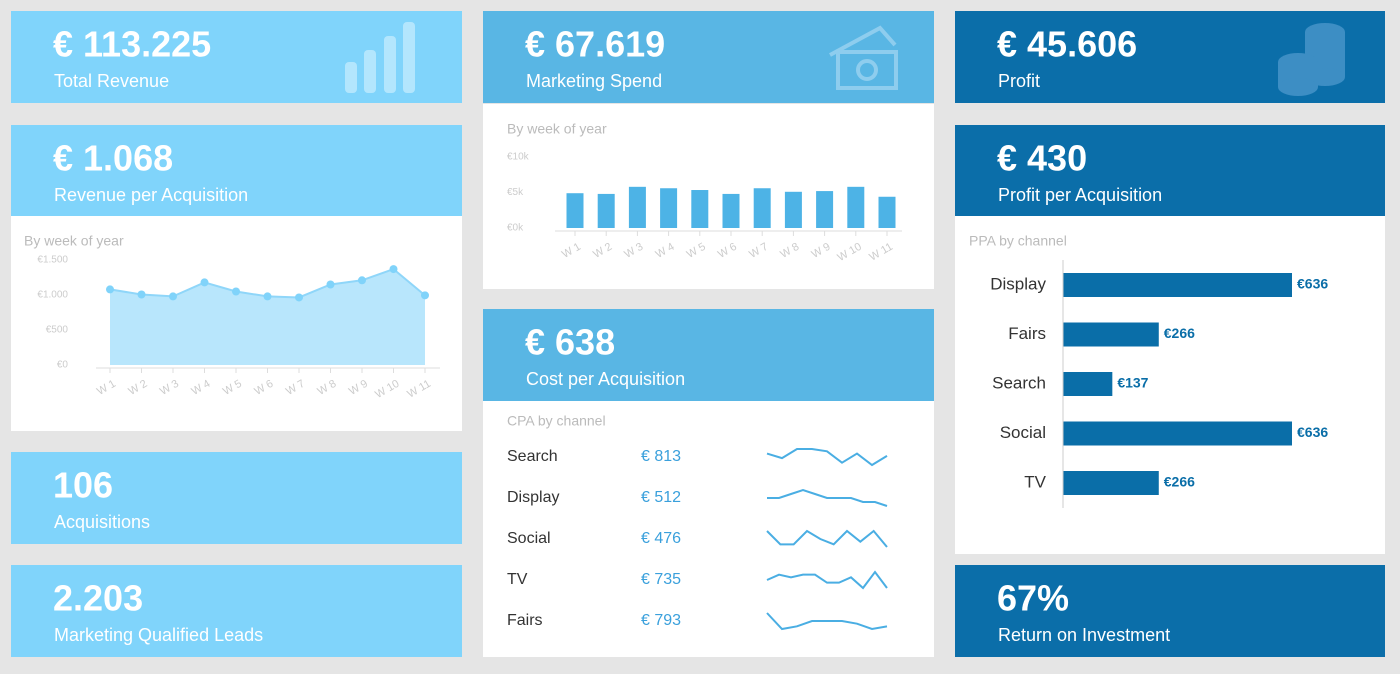 Image resolution: width=1400 pixels, height=674 pixels. What do you see at coordinates (1033, 598) in the screenshot?
I see `kpi-value: 67%` at bounding box center [1033, 598].